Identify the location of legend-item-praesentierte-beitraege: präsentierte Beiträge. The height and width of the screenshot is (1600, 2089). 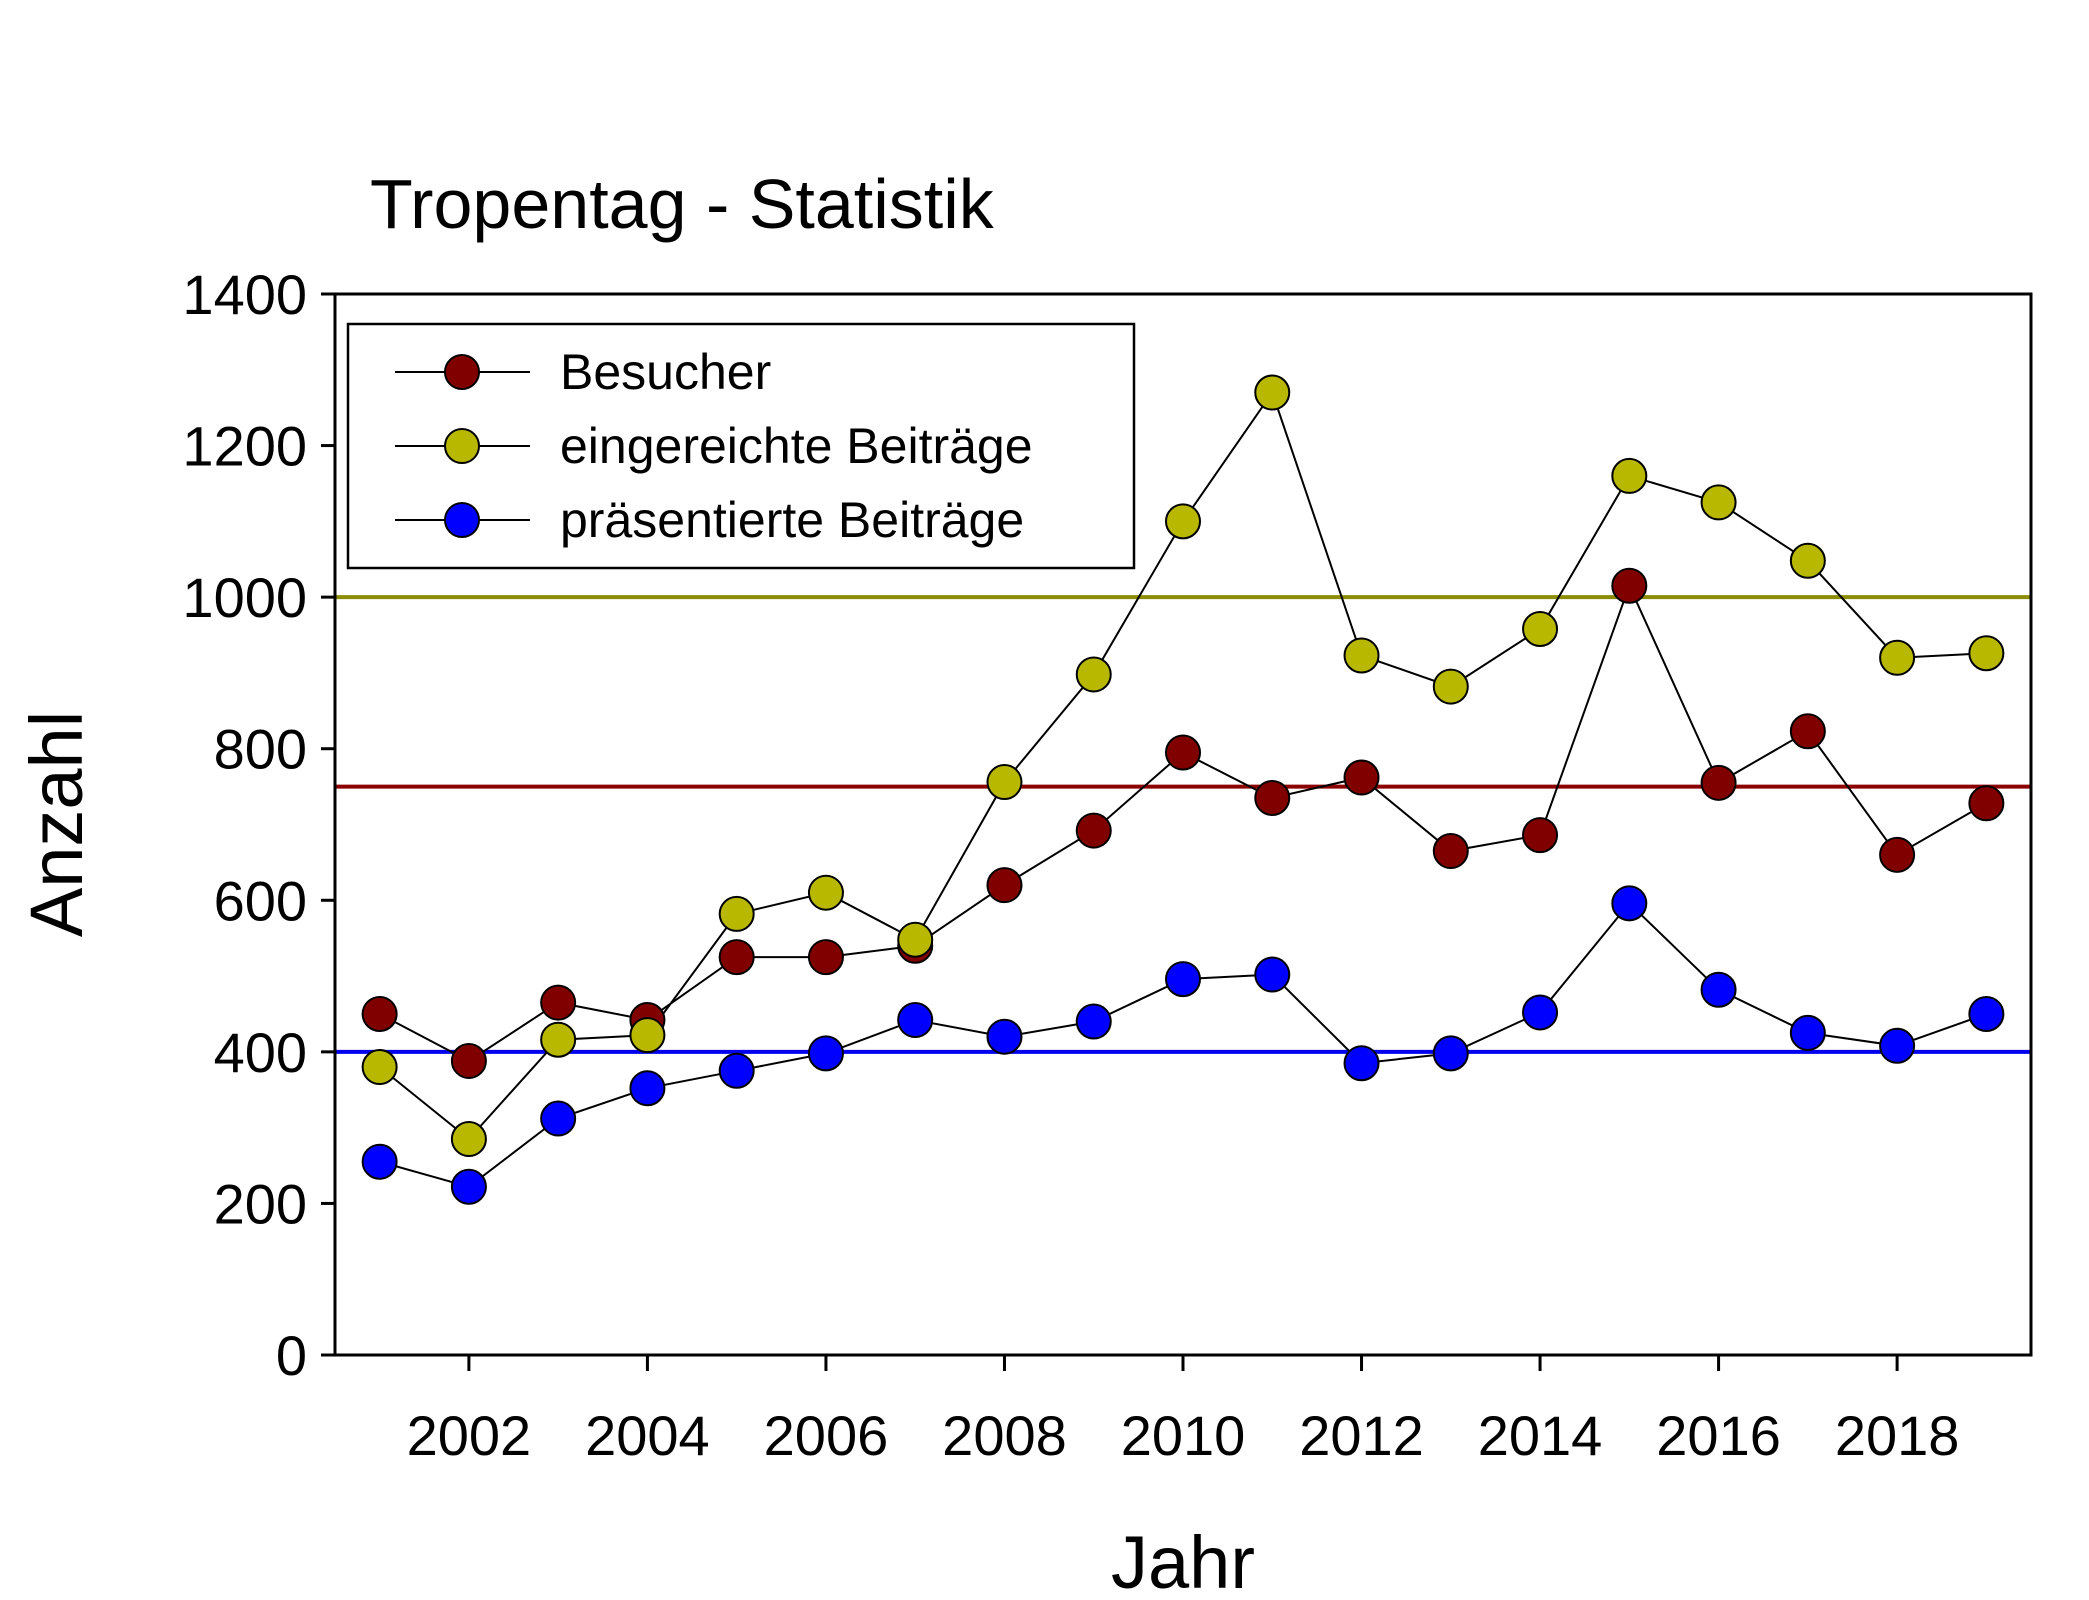
(709, 520).